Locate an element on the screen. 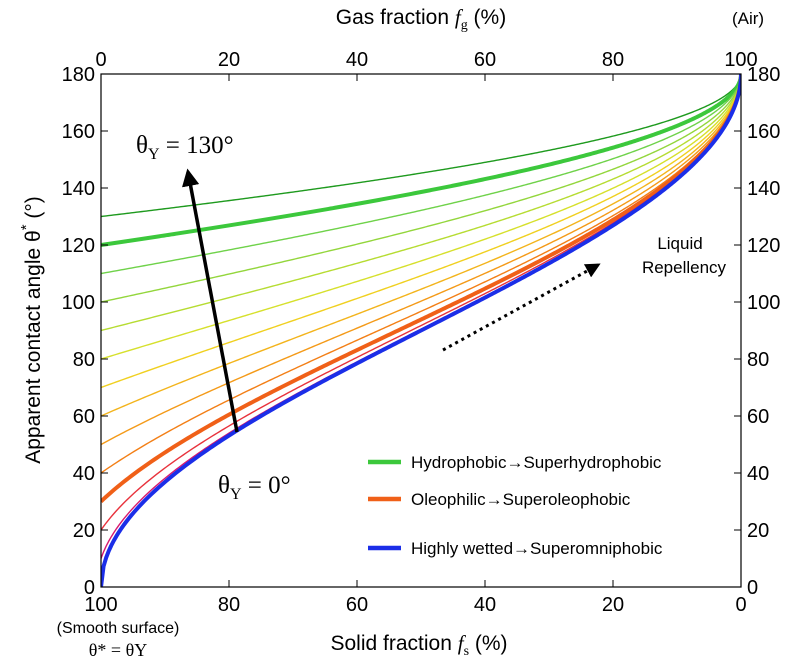 The height and width of the screenshot is (663, 798). y-left-tick-label: 20 is located at coordinates (84, 531).